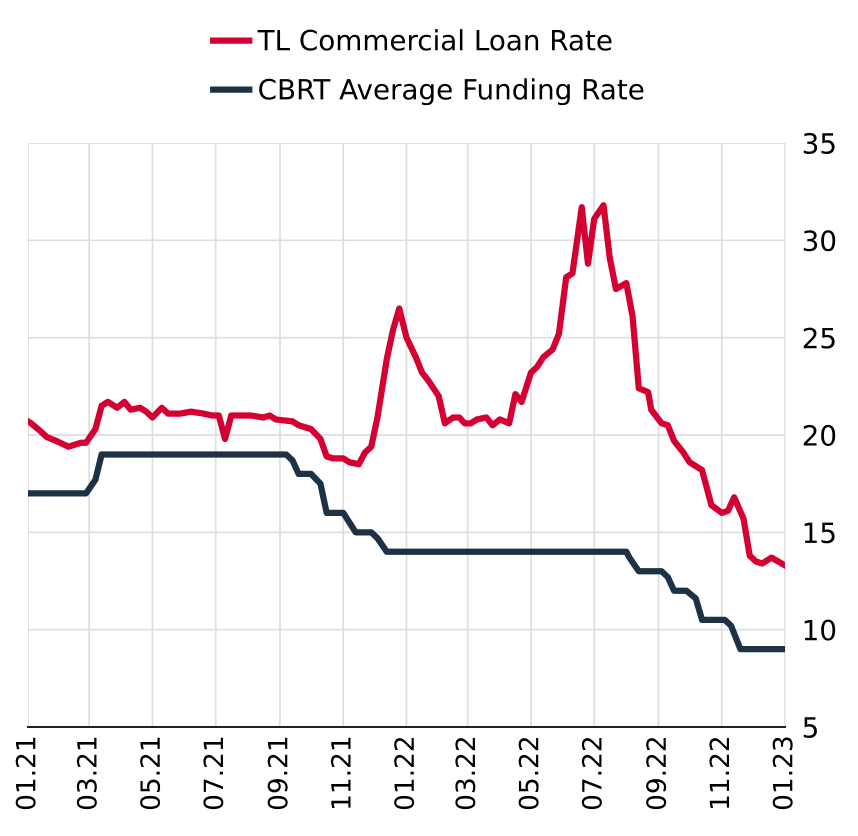  Describe the element at coordinates (86, 774) in the screenshot. I see `x-tick-label: 03.21` at that location.